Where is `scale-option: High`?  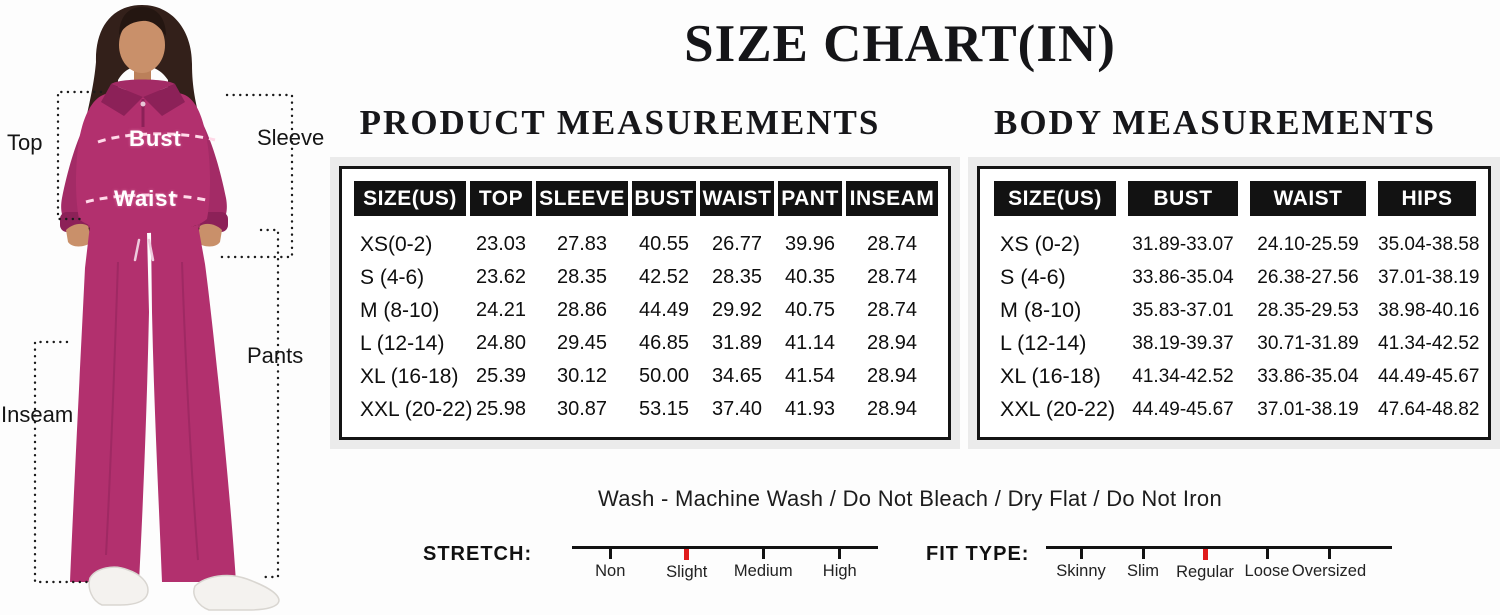 scale-option: High is located at coordinates (840, 565).